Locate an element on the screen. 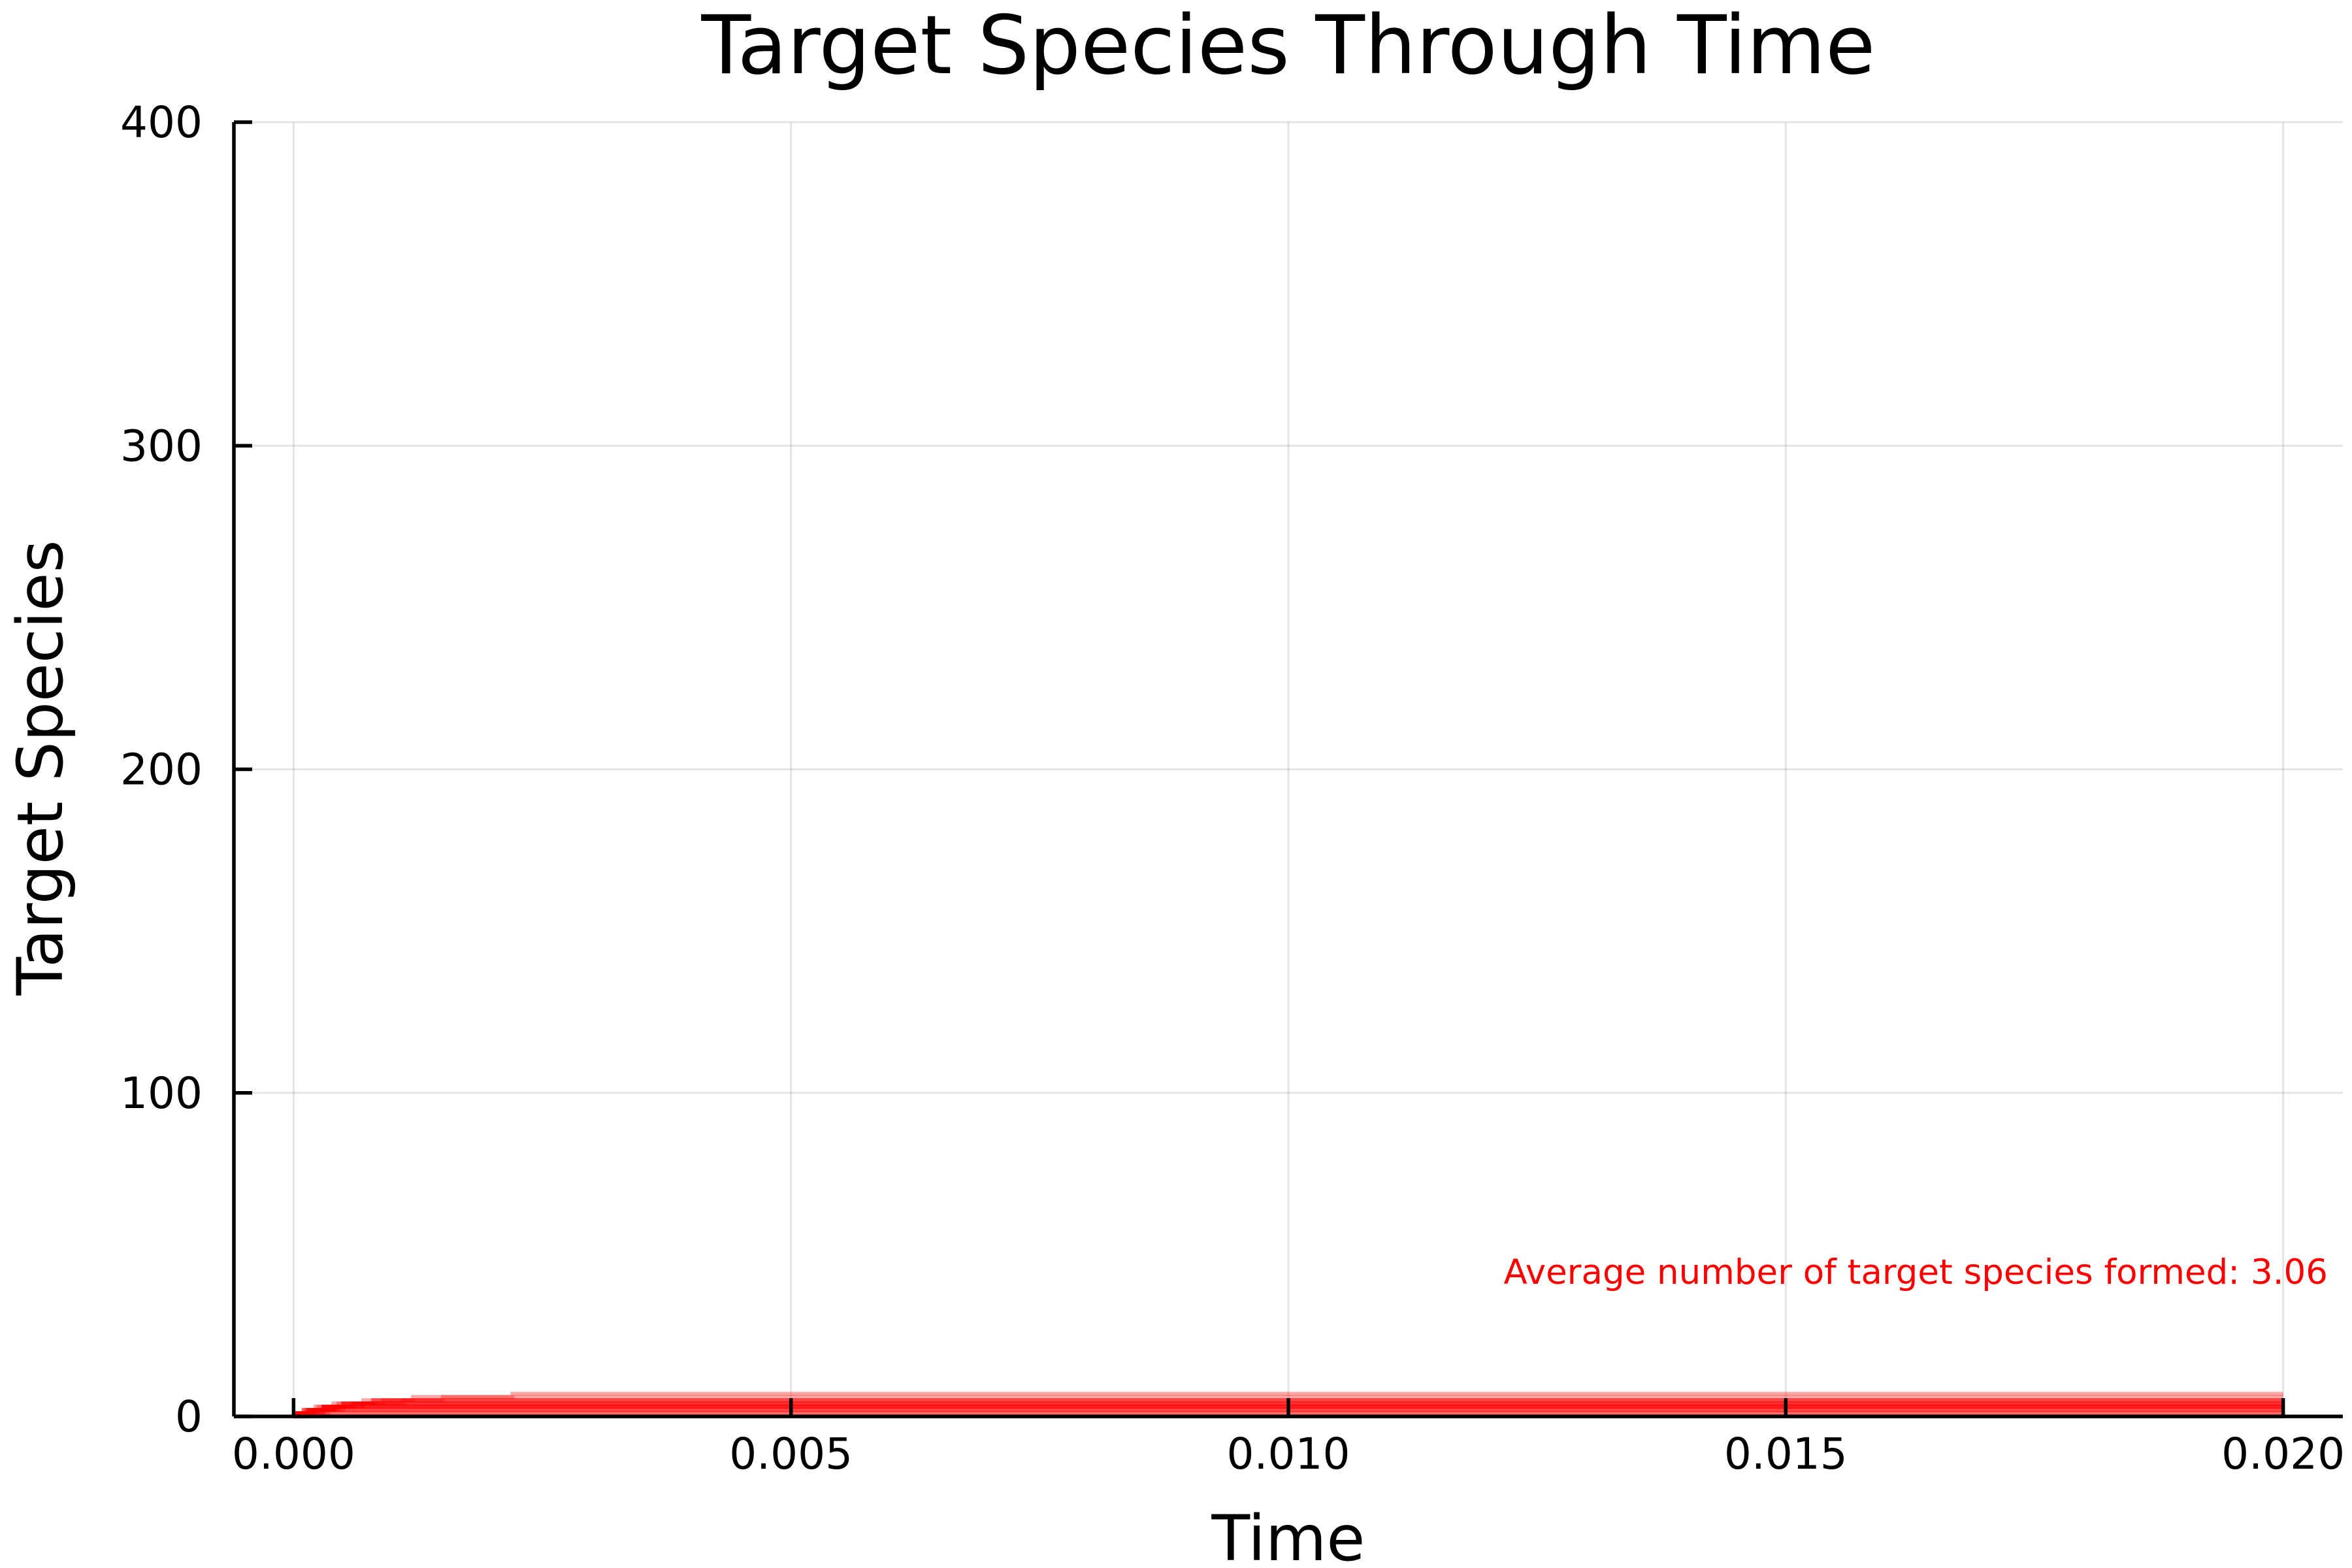 The height and width of the screenshot is (1568, 2352). chart-title: Target Species Through Time is located at coordinates (1288, 46).